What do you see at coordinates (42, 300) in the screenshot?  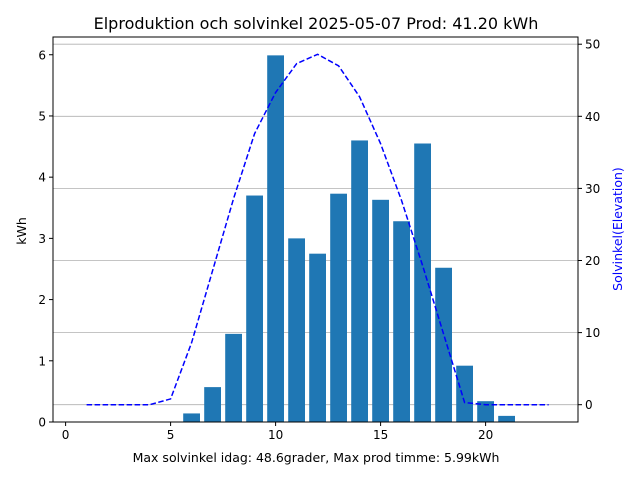 I see `y-tick-label: 2` at bounding box center [42, 300].